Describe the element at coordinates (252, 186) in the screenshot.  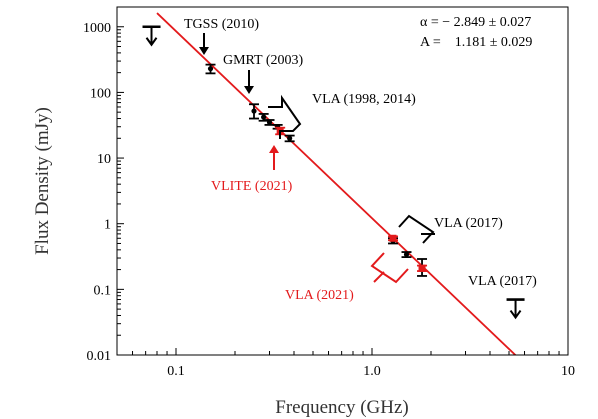
I see `vlite-label: VLITE (2021)` at that location.